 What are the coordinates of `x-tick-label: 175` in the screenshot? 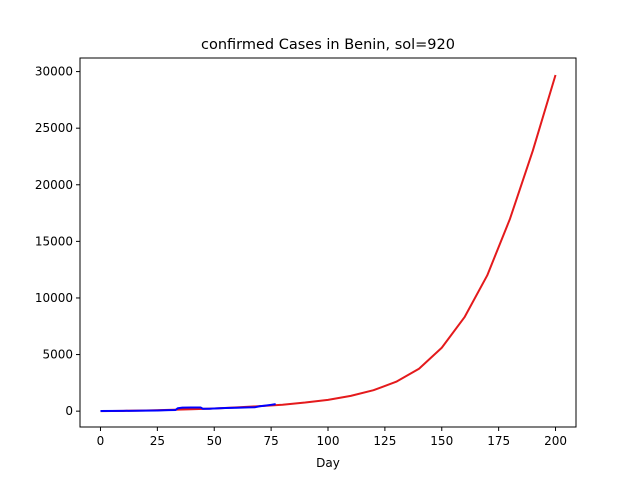 It's located at (498, 441).